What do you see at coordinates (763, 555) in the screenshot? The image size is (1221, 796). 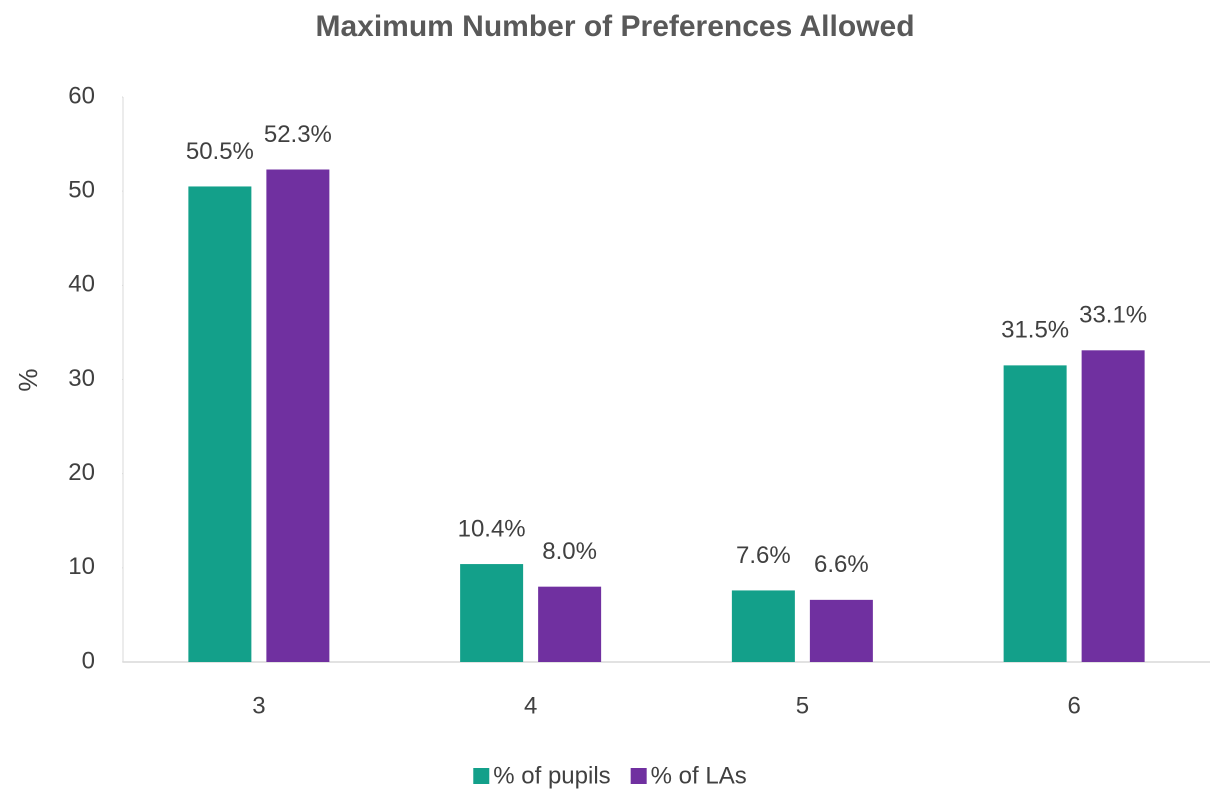 I see `value-label: 7.6%` at bounding box center [763, 555].